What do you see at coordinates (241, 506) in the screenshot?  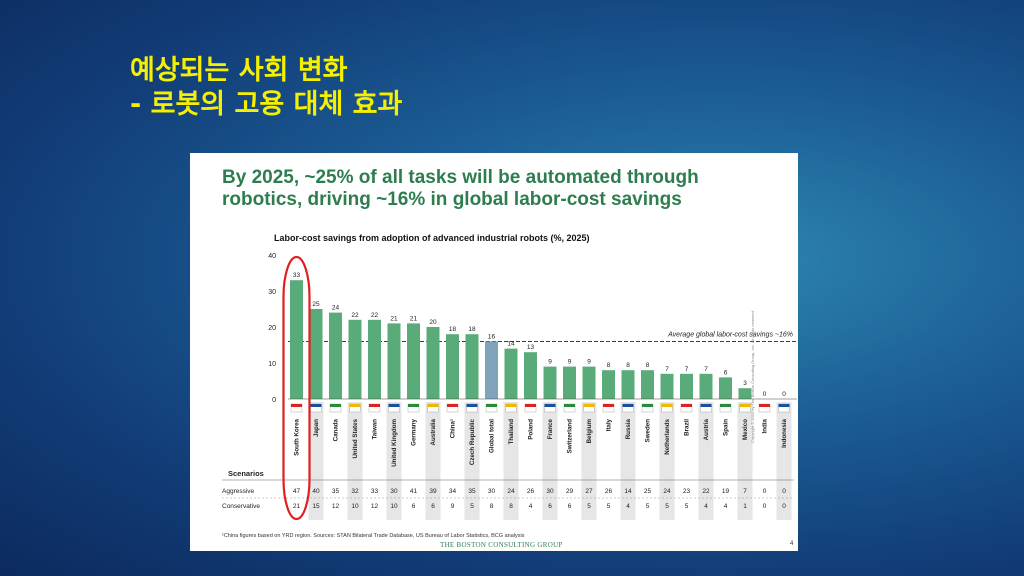 I see `scenario-row-label: Conservative` at bounding box center [241, 506].